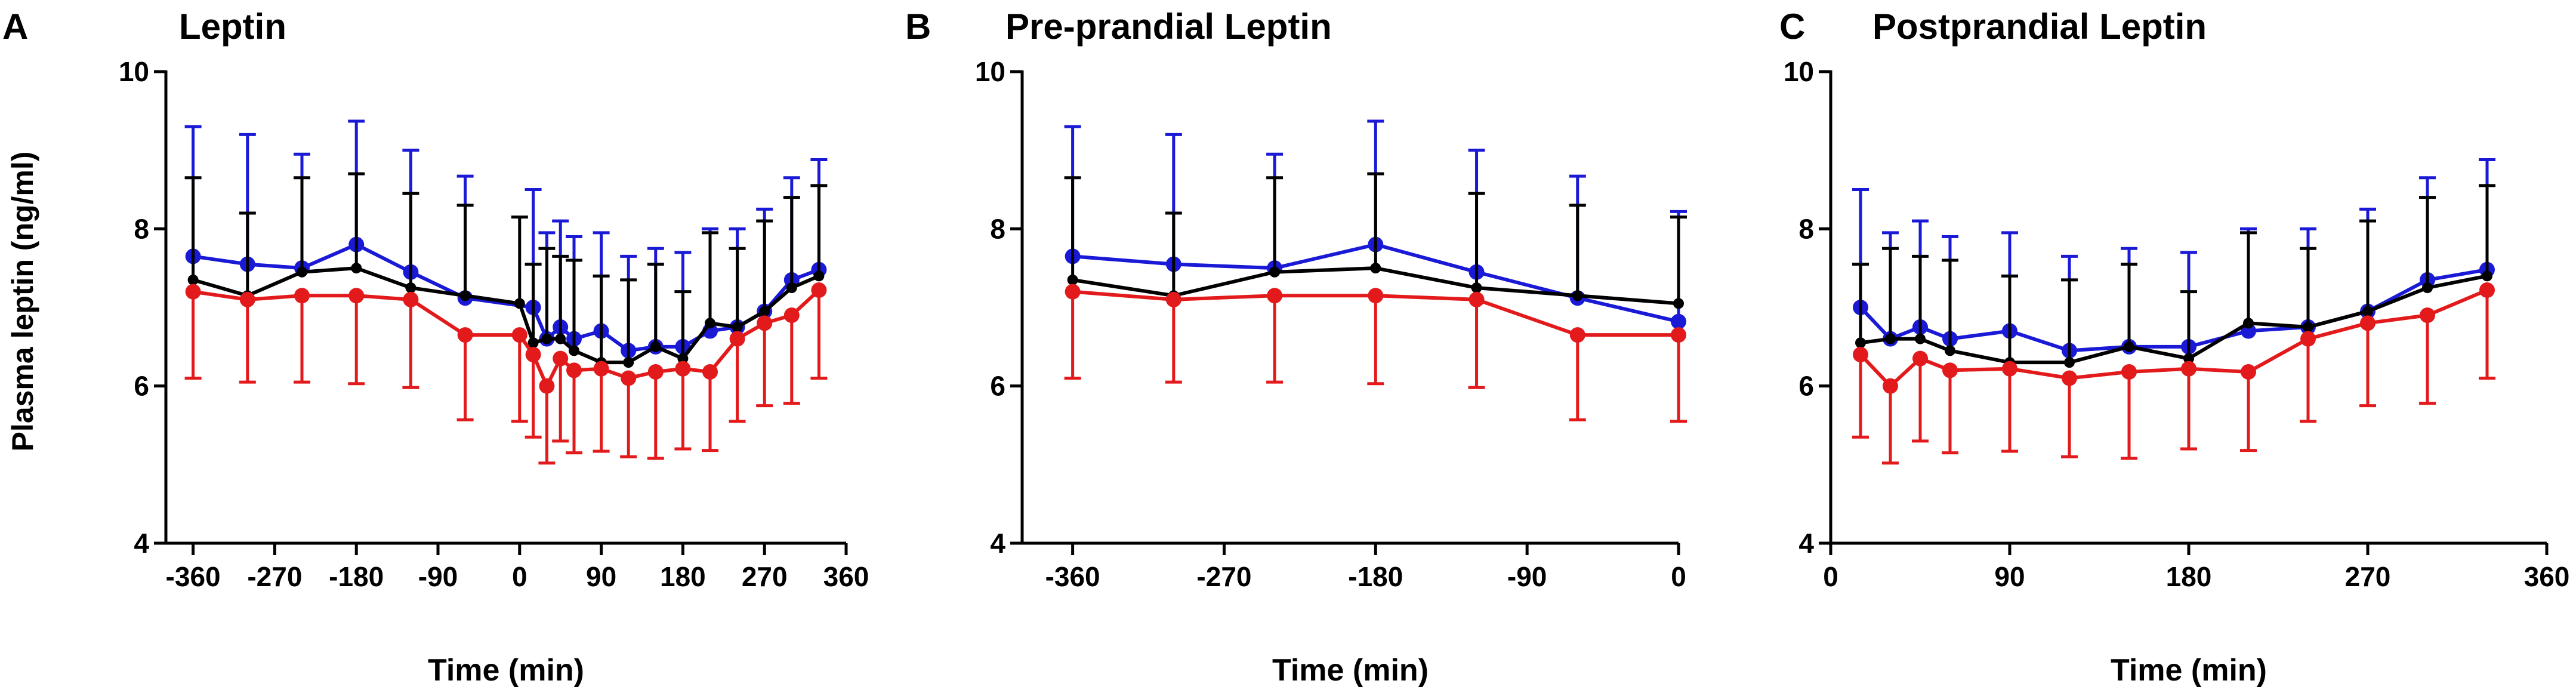 The image size is (2576, 699). Describe the element at coordinates (1375, 576) in the screenshot. I see `x-tick-label: -180` at that location.